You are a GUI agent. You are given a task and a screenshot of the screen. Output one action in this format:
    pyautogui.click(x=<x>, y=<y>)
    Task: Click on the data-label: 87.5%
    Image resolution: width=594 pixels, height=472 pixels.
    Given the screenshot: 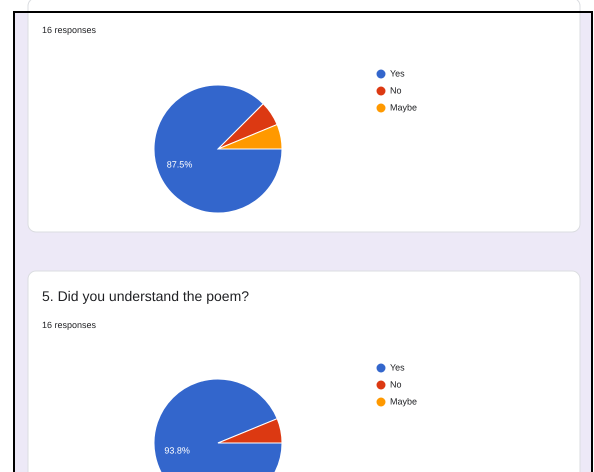 What is the action you would take?
    pyautogui.click(x=179, y=164)
    